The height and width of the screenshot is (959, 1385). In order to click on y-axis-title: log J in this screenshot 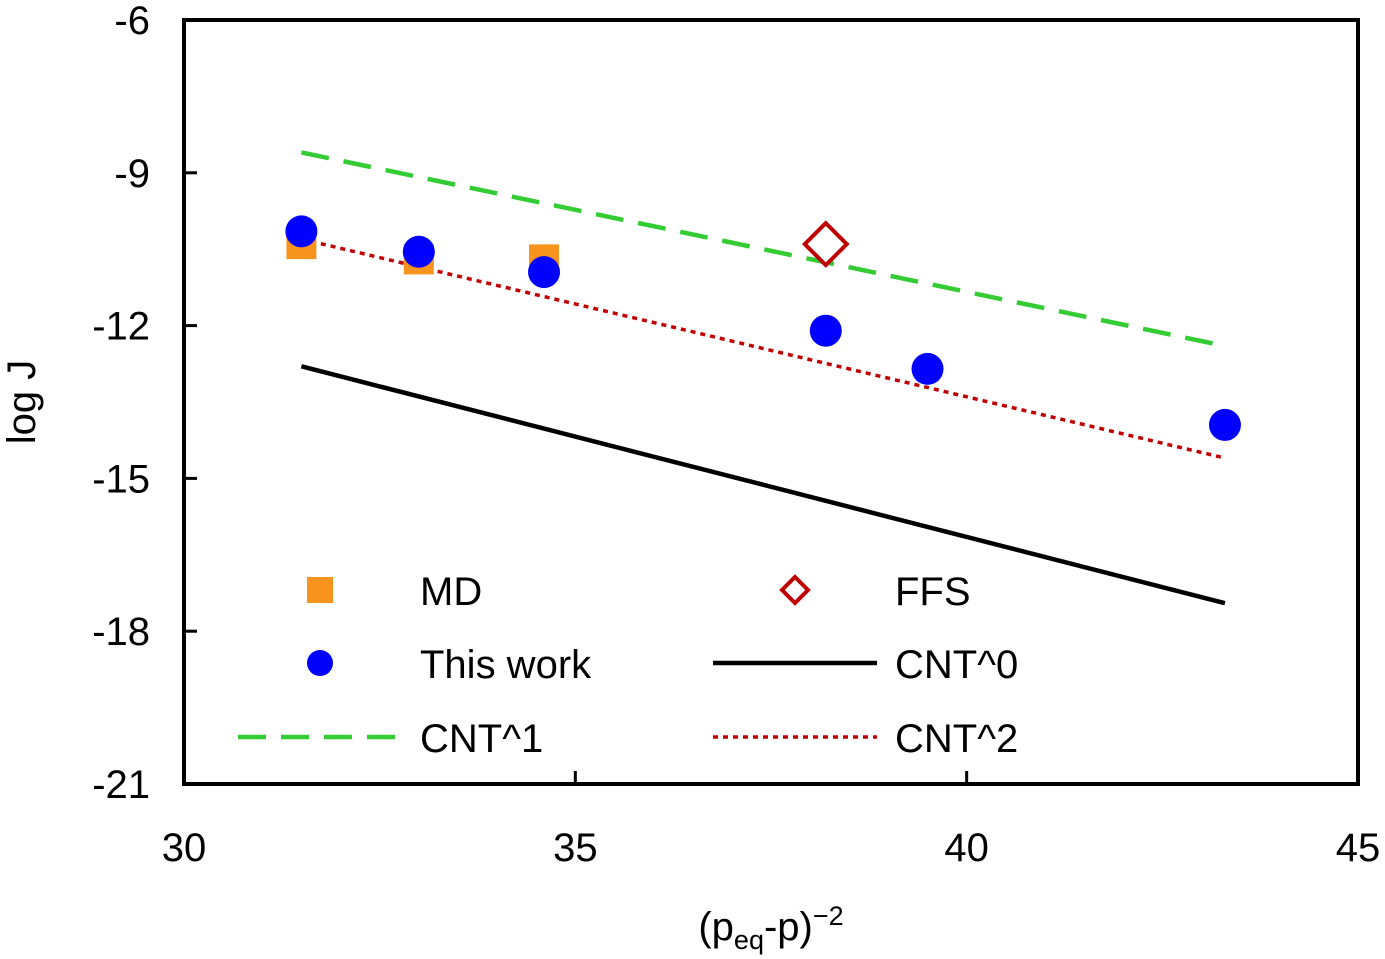, I will do `click(22, 402)`.